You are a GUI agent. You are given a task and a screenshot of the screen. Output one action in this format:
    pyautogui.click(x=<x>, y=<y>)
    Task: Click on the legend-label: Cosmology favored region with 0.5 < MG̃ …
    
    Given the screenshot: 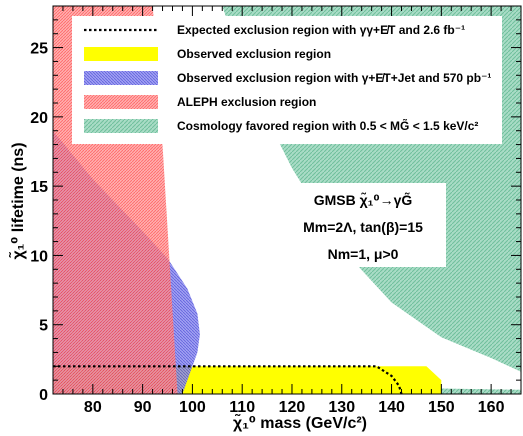 What is the action you would take?
    pyautogui.click(x=327, y=125)
    